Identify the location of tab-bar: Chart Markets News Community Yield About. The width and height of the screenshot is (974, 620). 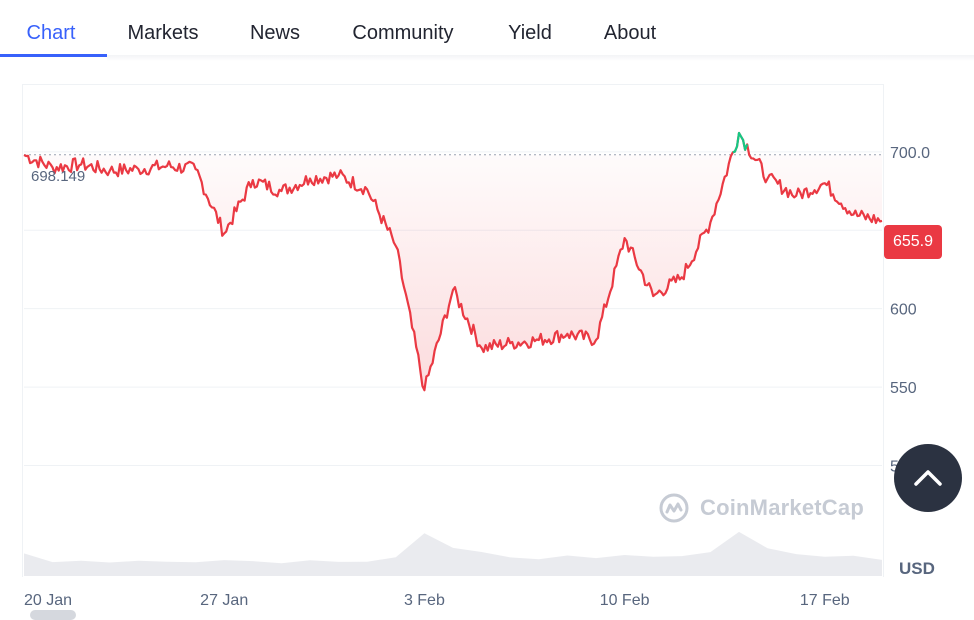
(487, 30).